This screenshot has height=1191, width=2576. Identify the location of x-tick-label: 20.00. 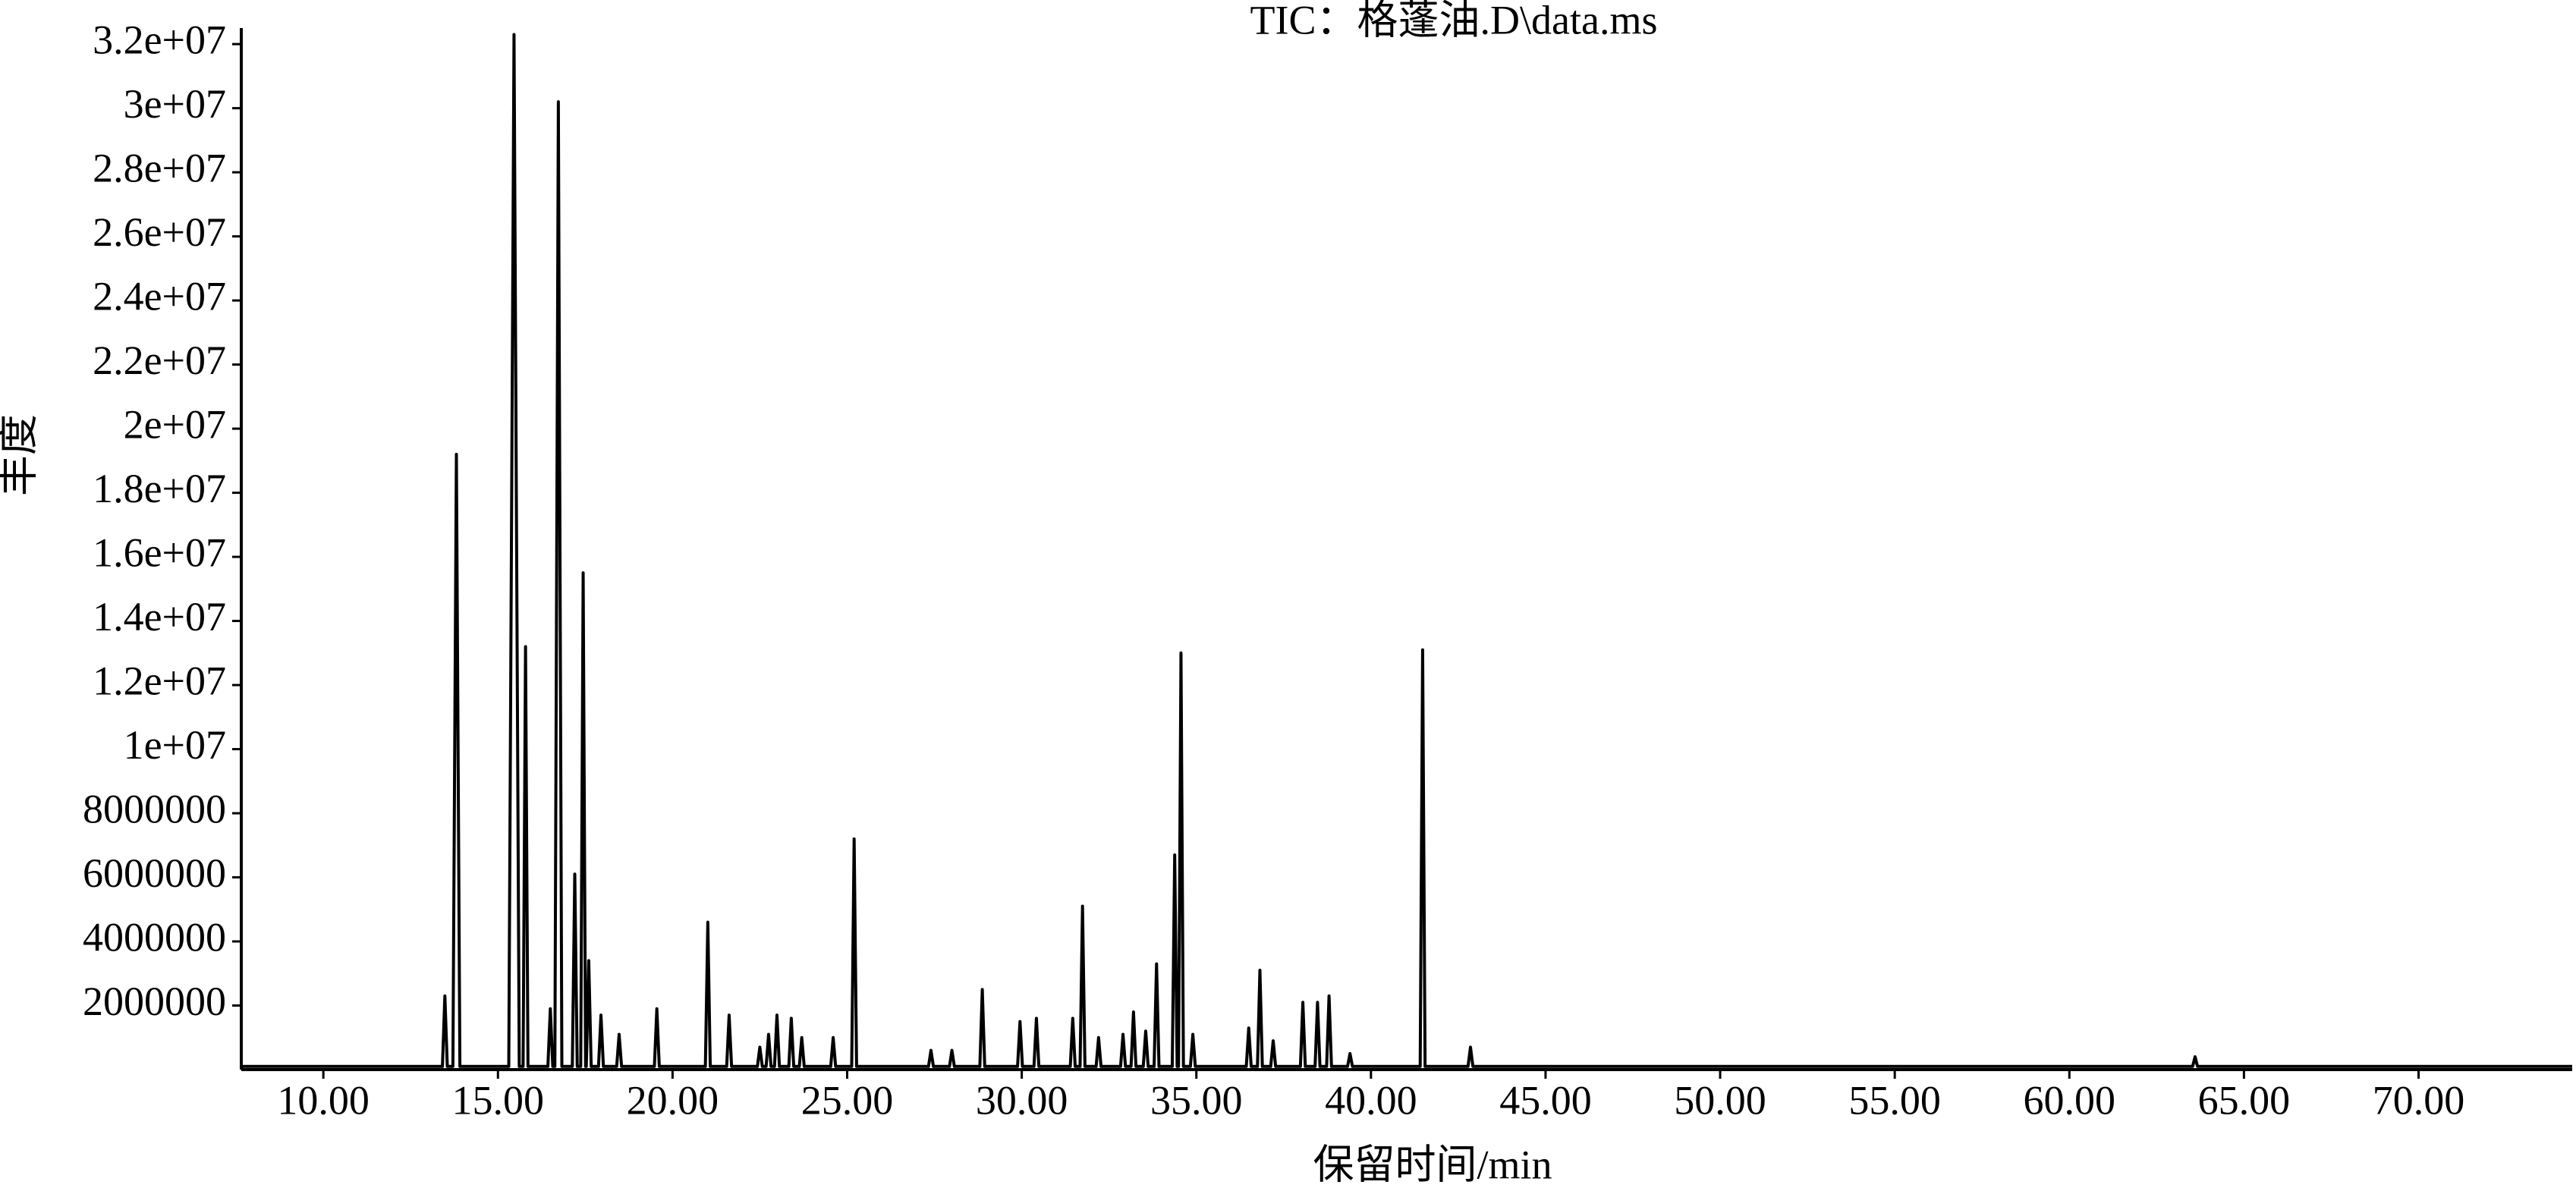
(673, 1100).